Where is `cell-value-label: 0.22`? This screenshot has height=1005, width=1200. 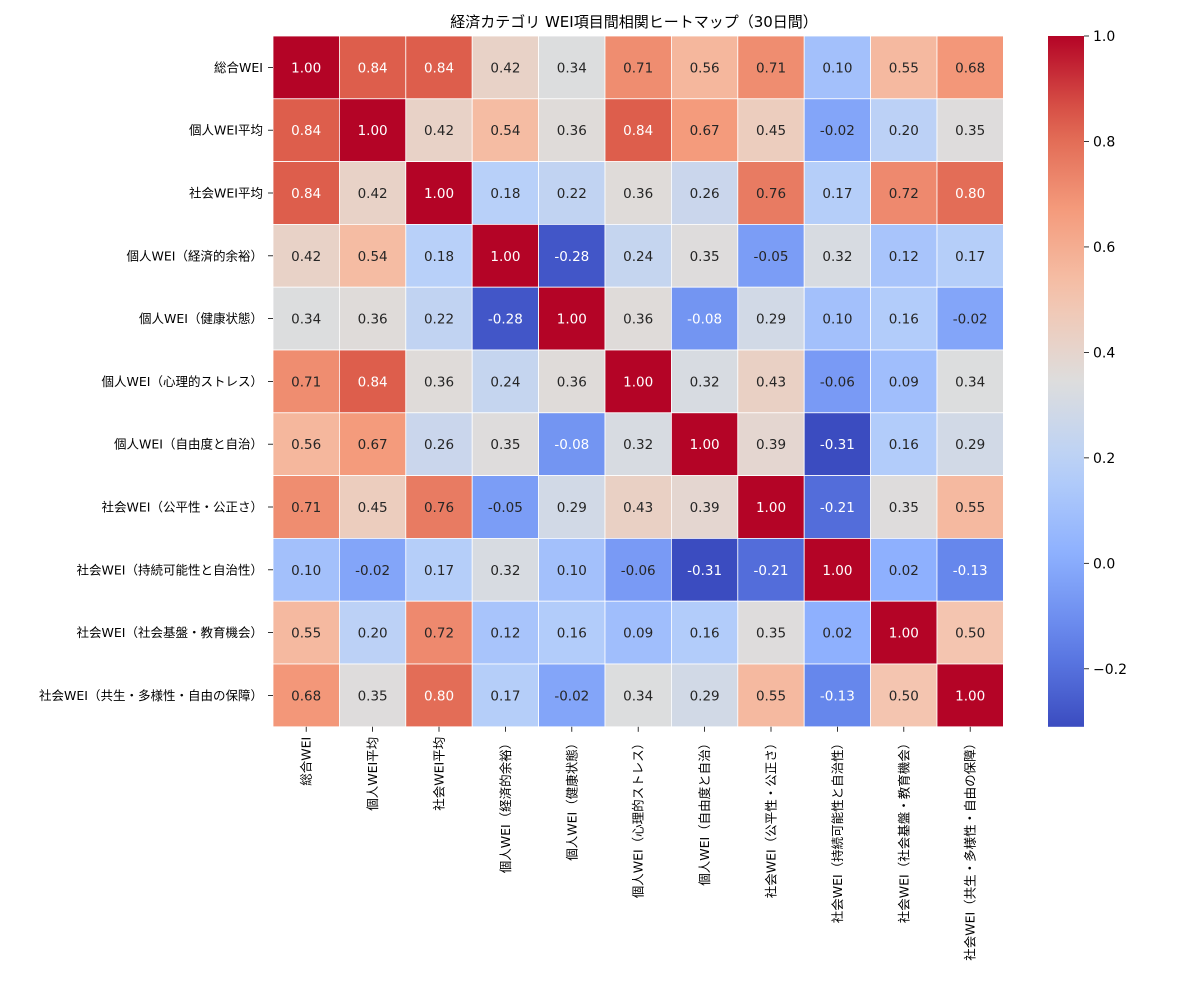 cell-value-label: 0.22 is located at coordinates (572, 194).